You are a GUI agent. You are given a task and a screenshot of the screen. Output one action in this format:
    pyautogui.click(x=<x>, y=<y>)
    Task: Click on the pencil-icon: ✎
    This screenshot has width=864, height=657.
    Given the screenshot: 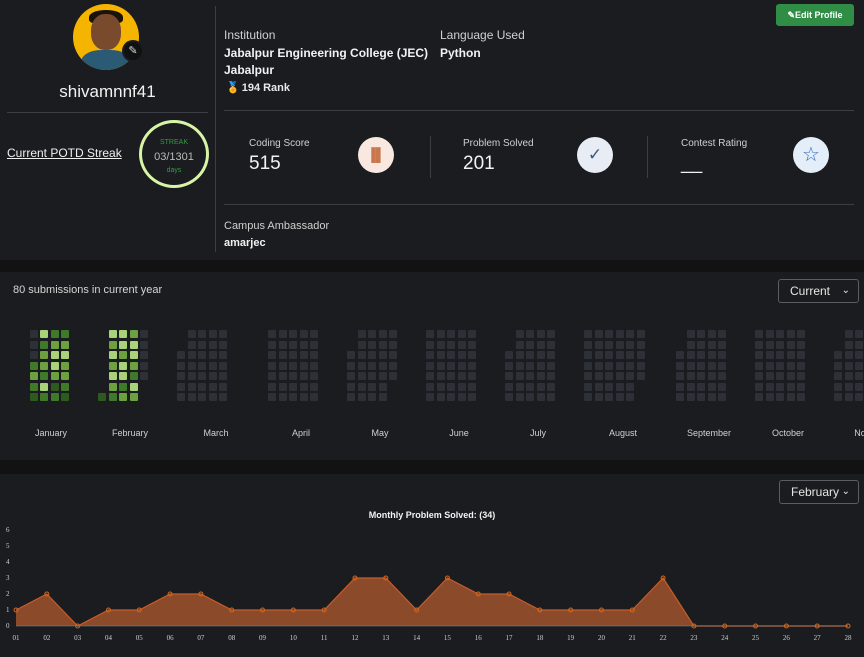 What is the action you would take?
    pyautogui.click(x=133, y=51)
    